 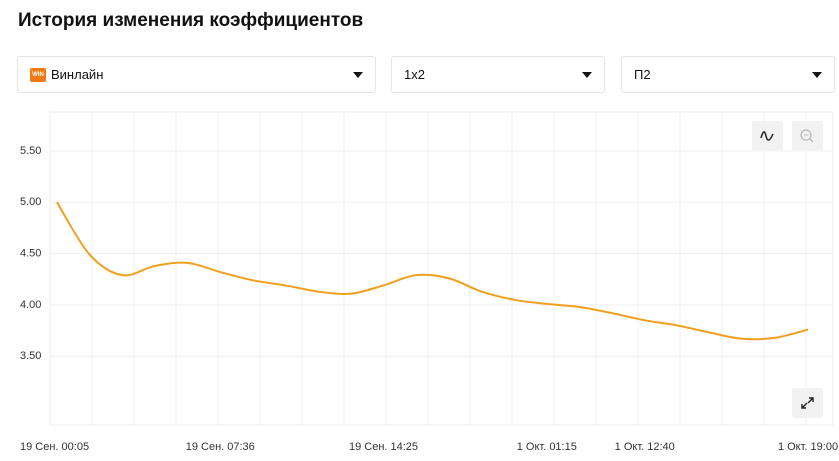 I want to click on x-tick-label: 1 Окт. 19:00, so click(x=808, y=447).